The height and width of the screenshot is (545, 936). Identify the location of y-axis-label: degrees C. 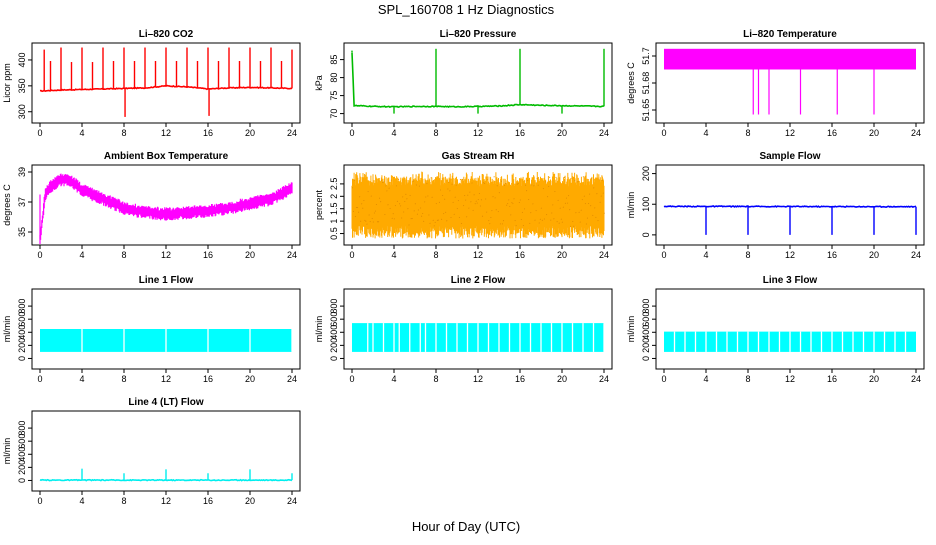
(631, 83).